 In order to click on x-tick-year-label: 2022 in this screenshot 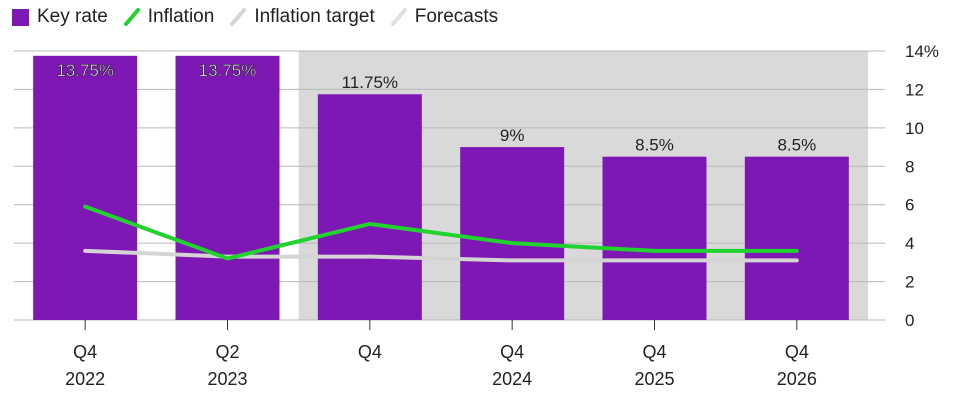, I will do `click(85, 379)`.